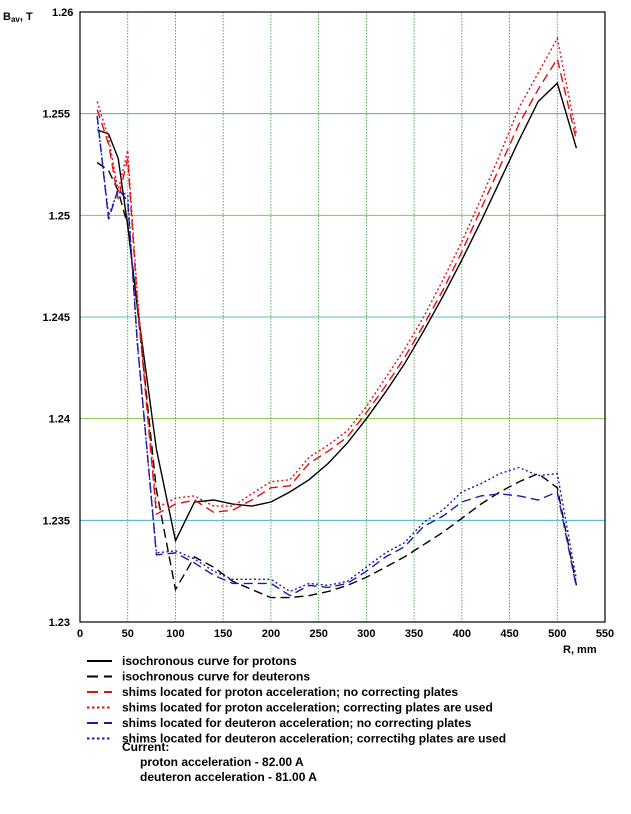 The image size is (631, 814). I want to click on x-tick-label: 550, so click(605, 634).